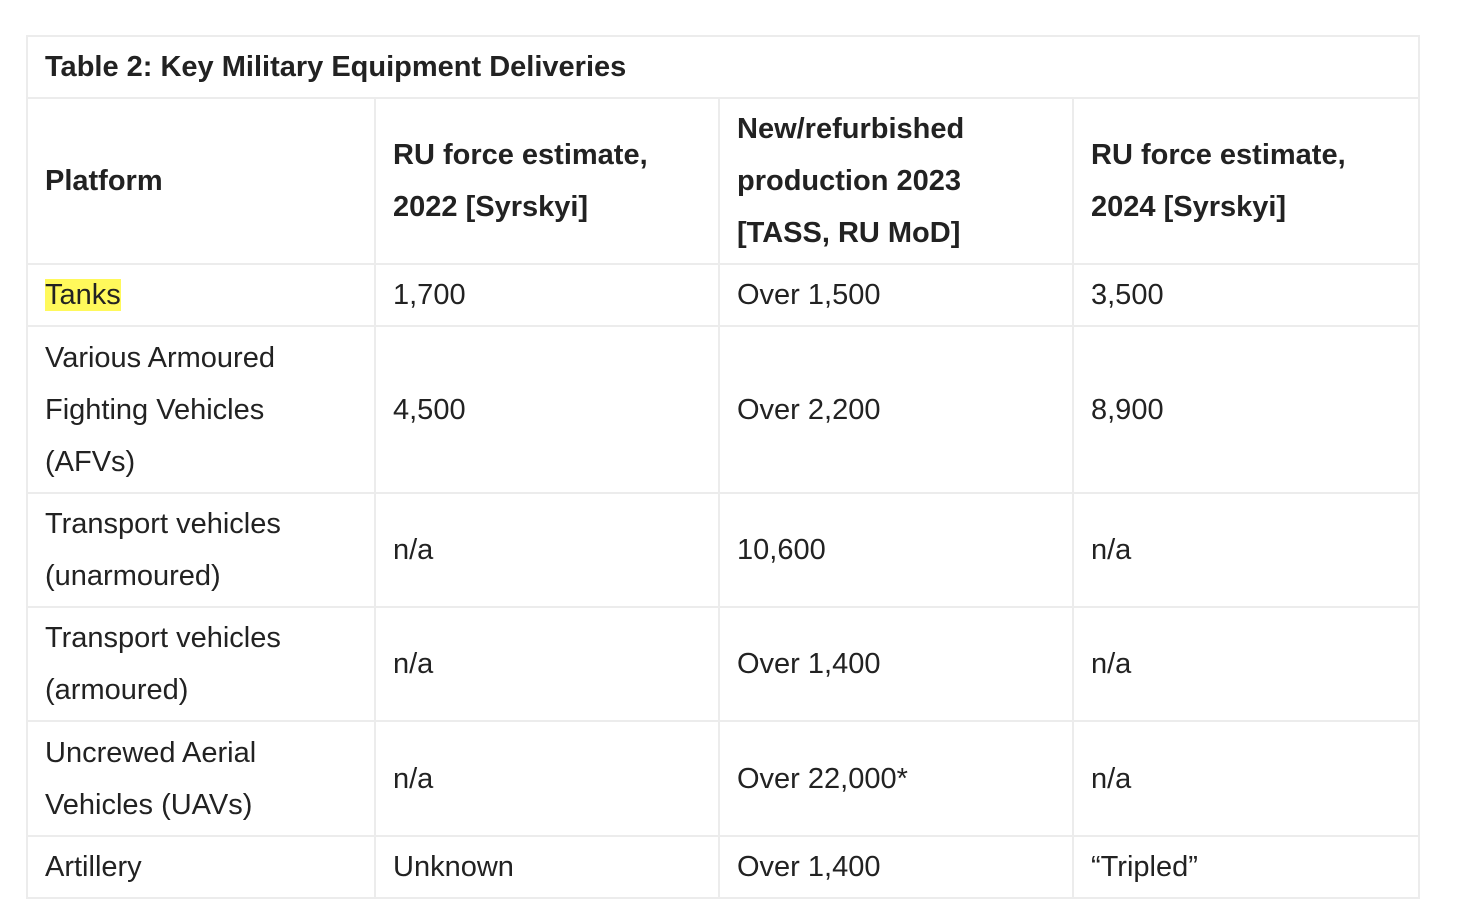 The image size is (1480, 912). Describe the element at coordinates (1246, 181) in the screenshot. I see `header-estimate-2024: RU force estimate, 2024 [Syrskyi]` at that location.